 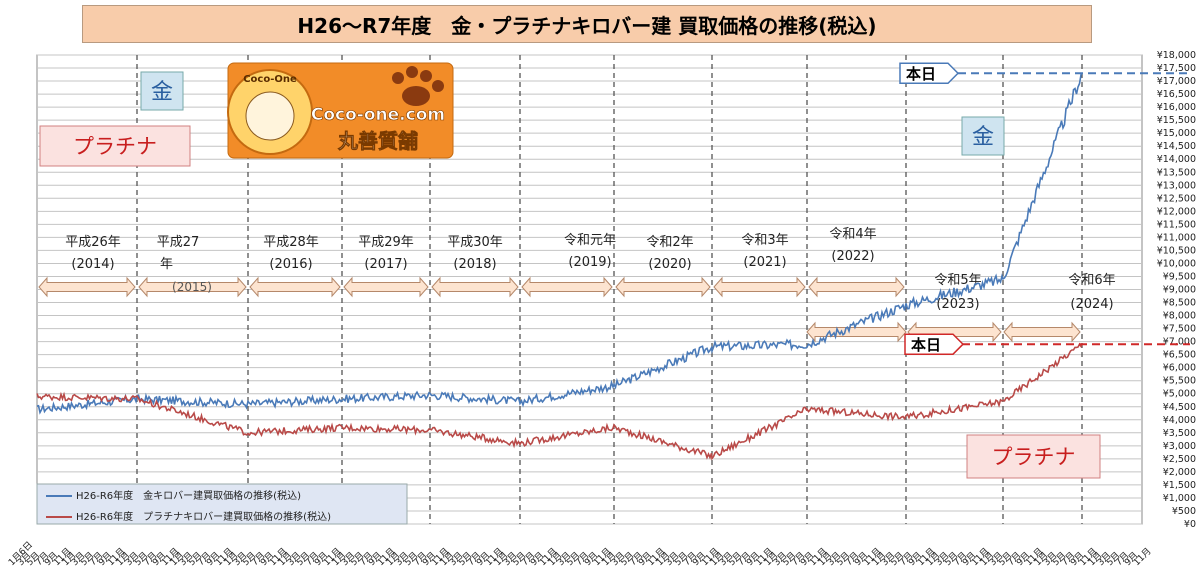 I want to click on logo-shop: 丸善質舗, so click(x=377, y=141).